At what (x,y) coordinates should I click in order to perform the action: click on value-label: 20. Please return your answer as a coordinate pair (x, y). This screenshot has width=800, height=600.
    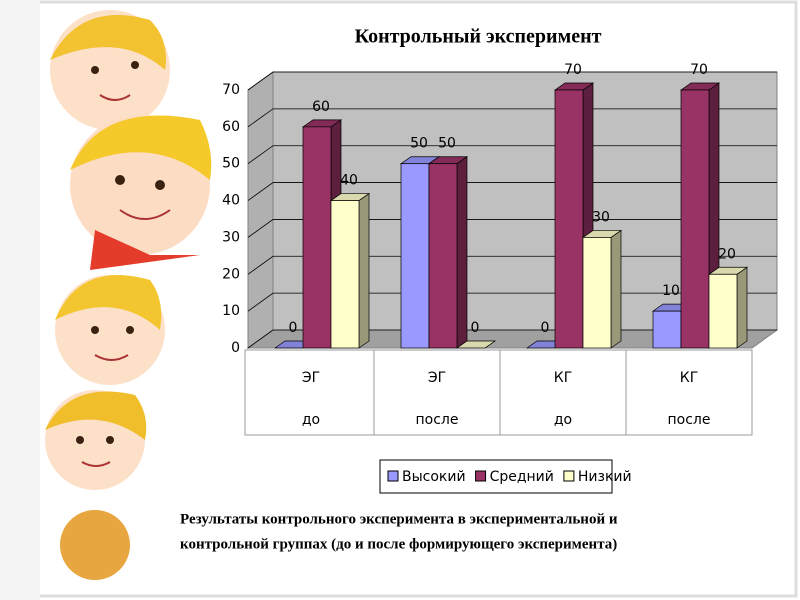
    Looking at the image, I should click on (727, 254).